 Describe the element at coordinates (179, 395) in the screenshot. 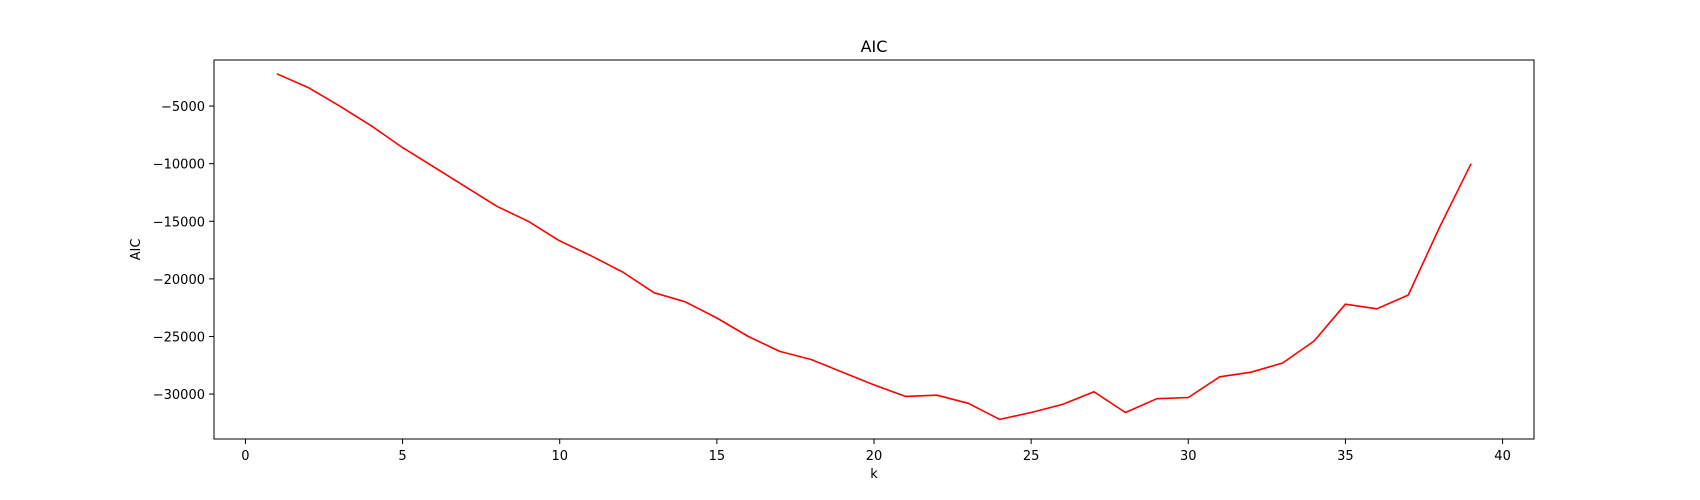

I see `y-tick-label: −30000` at that location.